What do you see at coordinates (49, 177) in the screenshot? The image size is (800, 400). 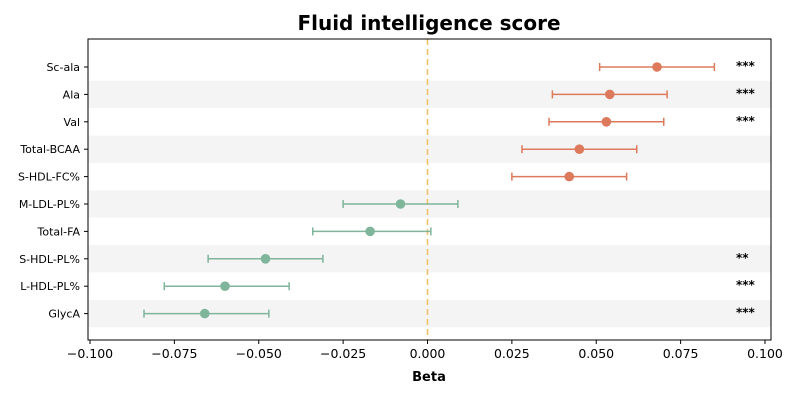 I see `y-tick-label: S-HDL-FC%` at bounding box center [49, 177].